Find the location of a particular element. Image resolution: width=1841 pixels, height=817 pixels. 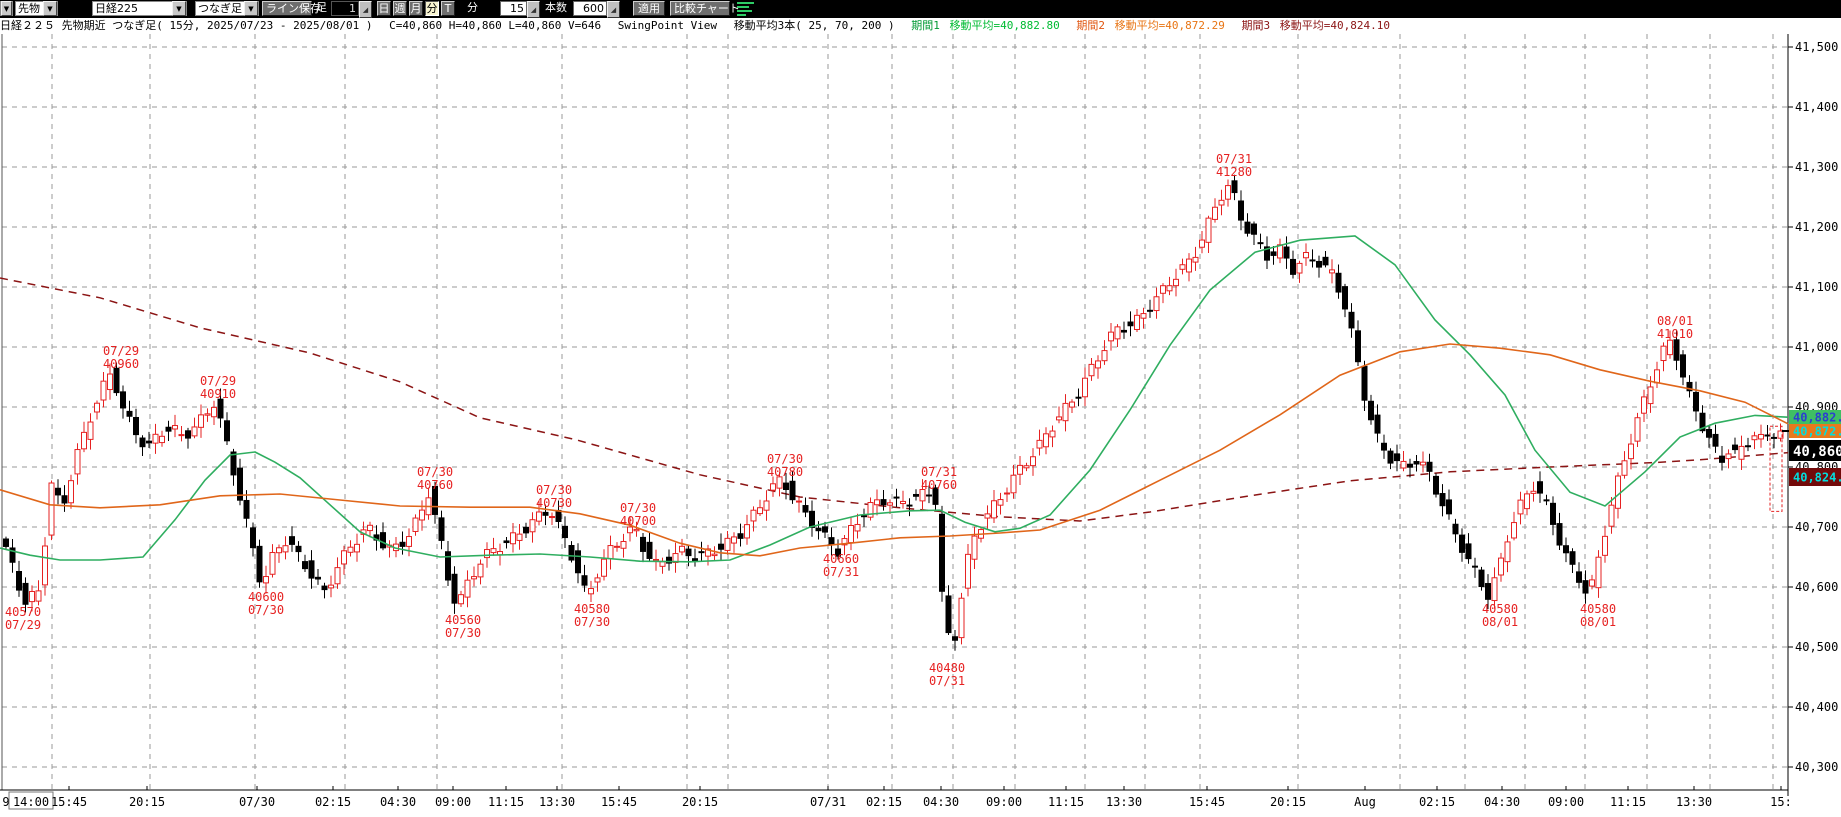

apply-button: 適用 is located at coordinates (649, 8).